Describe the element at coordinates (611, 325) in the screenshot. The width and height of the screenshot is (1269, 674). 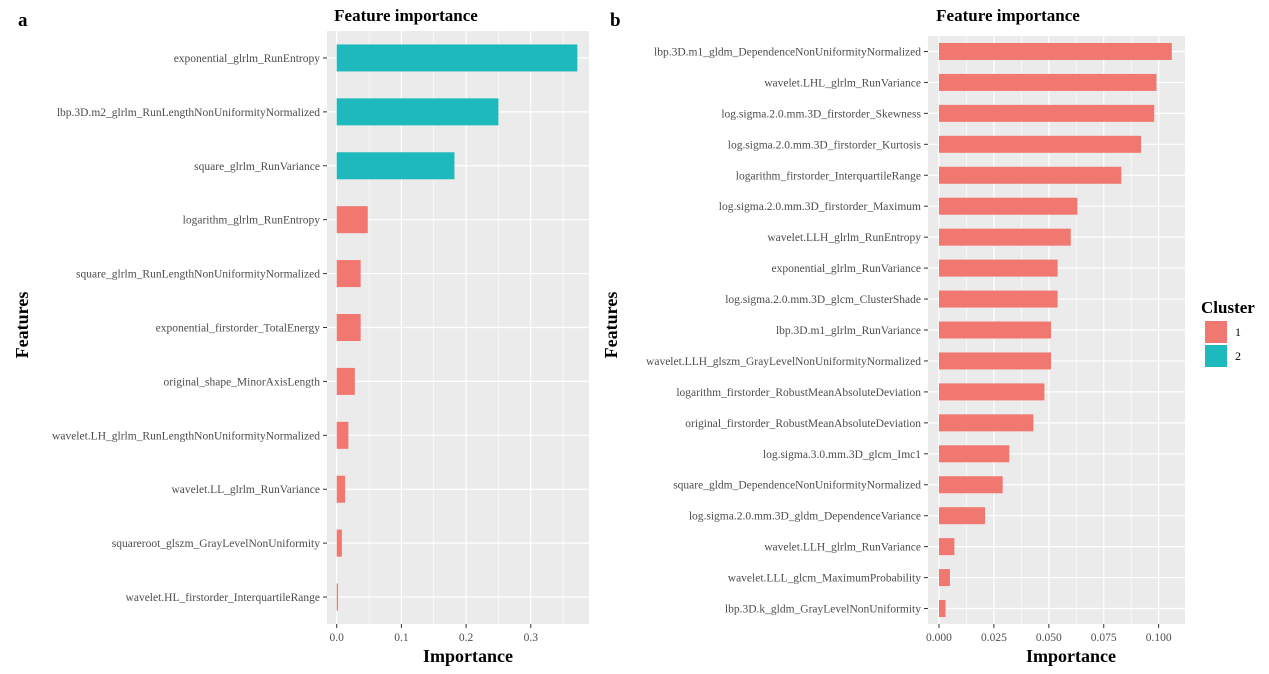
I see `panel-b-y-axis-title: Features` at that location.